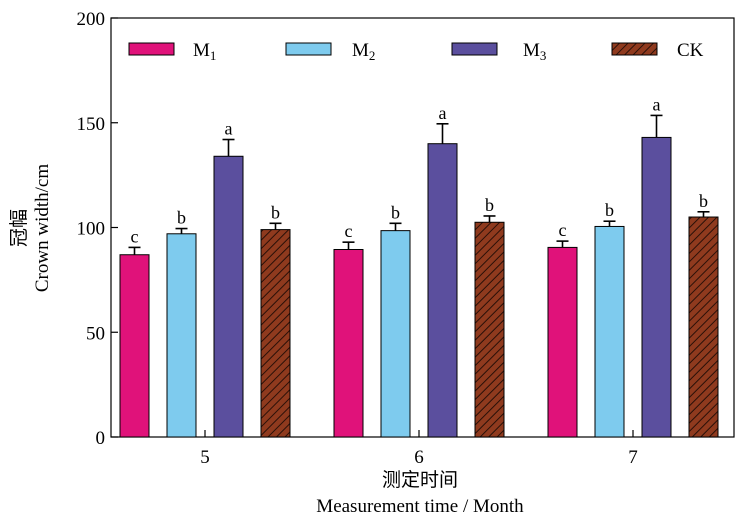  I want to click on y-tick-label: 150, so click(91, 124).